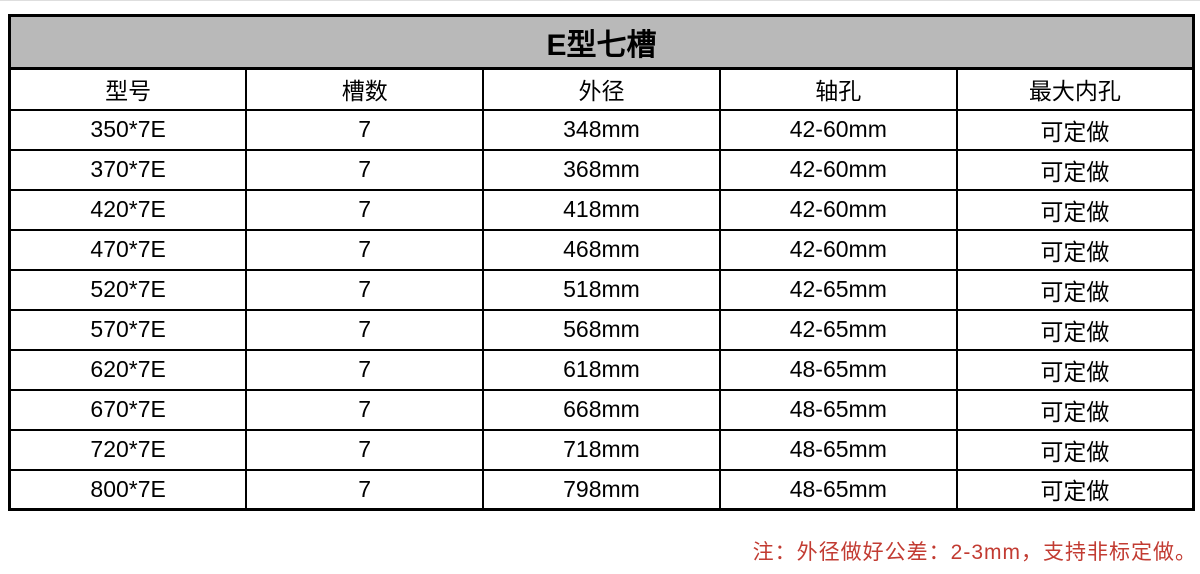  What do you see at coordinates (128, 249) in the screenshot?
I see `cell-model: 470*7E` at bounding box center [128, 249].